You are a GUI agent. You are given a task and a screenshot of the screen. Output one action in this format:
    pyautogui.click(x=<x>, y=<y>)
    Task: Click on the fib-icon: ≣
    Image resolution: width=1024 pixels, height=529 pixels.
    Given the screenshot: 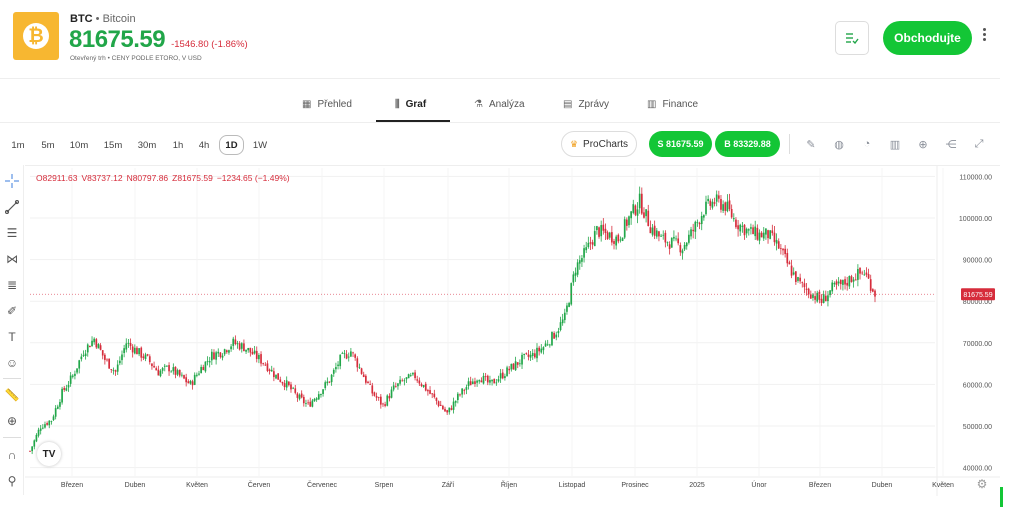 What is the action you would take?
    pyautogui.click(x=12, y=285)
    